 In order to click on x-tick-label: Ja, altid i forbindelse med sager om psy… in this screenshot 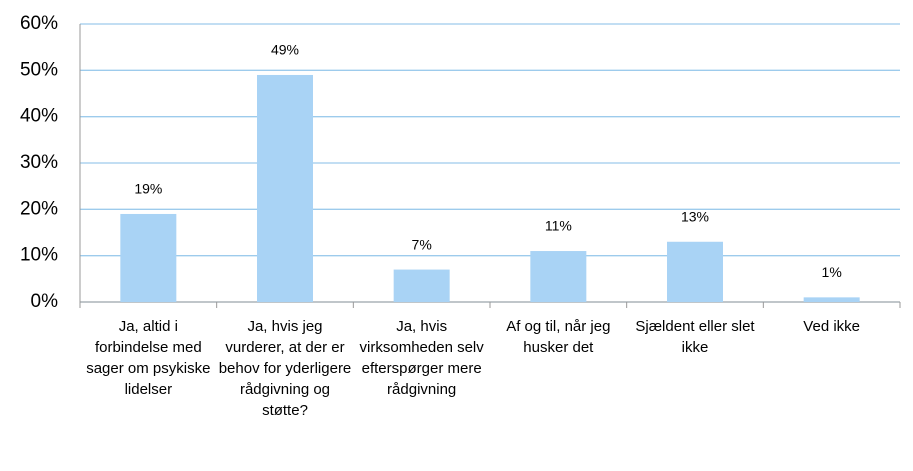, I will do `click(148, 358)`.